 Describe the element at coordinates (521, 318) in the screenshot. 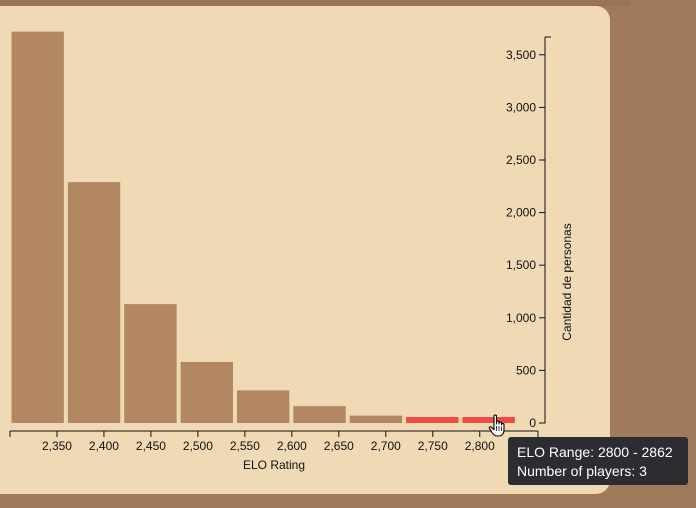

I see `y-tick-label: 1,000` at that location.